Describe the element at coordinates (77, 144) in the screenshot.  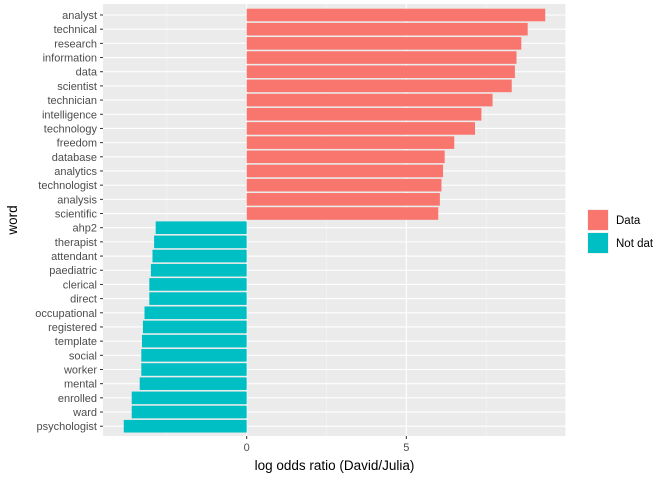
I see `y-tick-label: freedom` at that location.